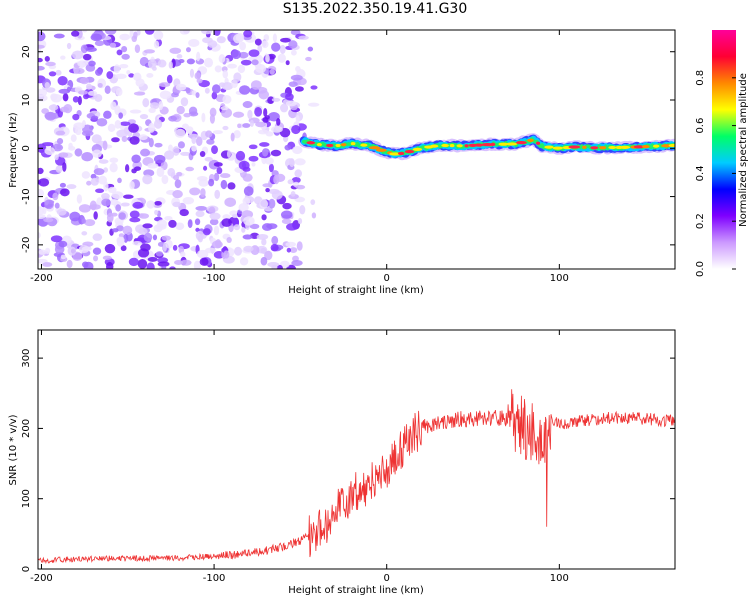 This screenshot has height=600, width=750. I want to click on x-tick-label: -100, so click(214, 278).